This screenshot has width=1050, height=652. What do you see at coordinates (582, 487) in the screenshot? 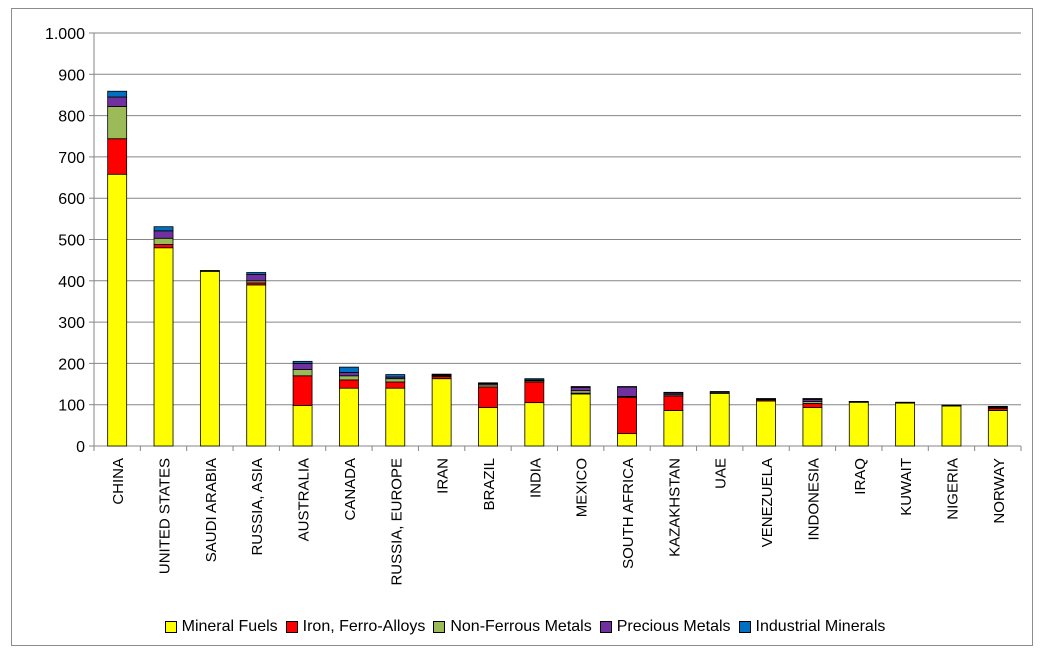
I see `x-tick-label: MEXICO` at bounding box center [582, 487].